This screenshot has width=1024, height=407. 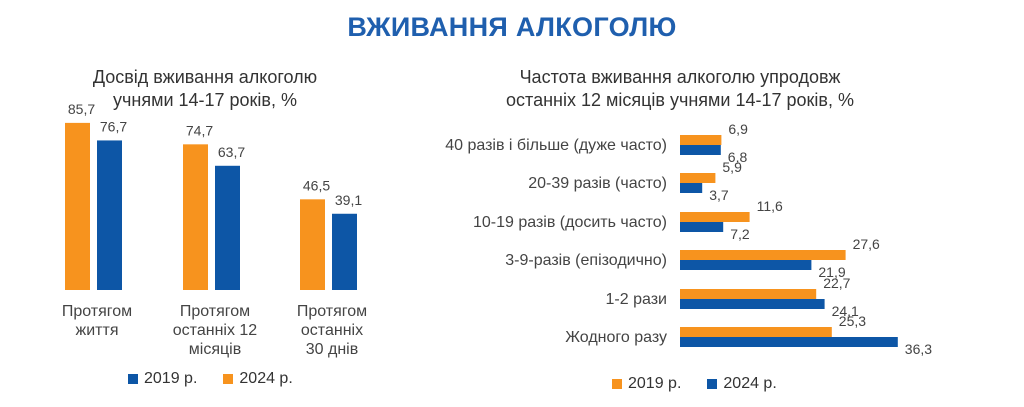 I want to click on category-label: останніх 12, so click(x=215, y=330).